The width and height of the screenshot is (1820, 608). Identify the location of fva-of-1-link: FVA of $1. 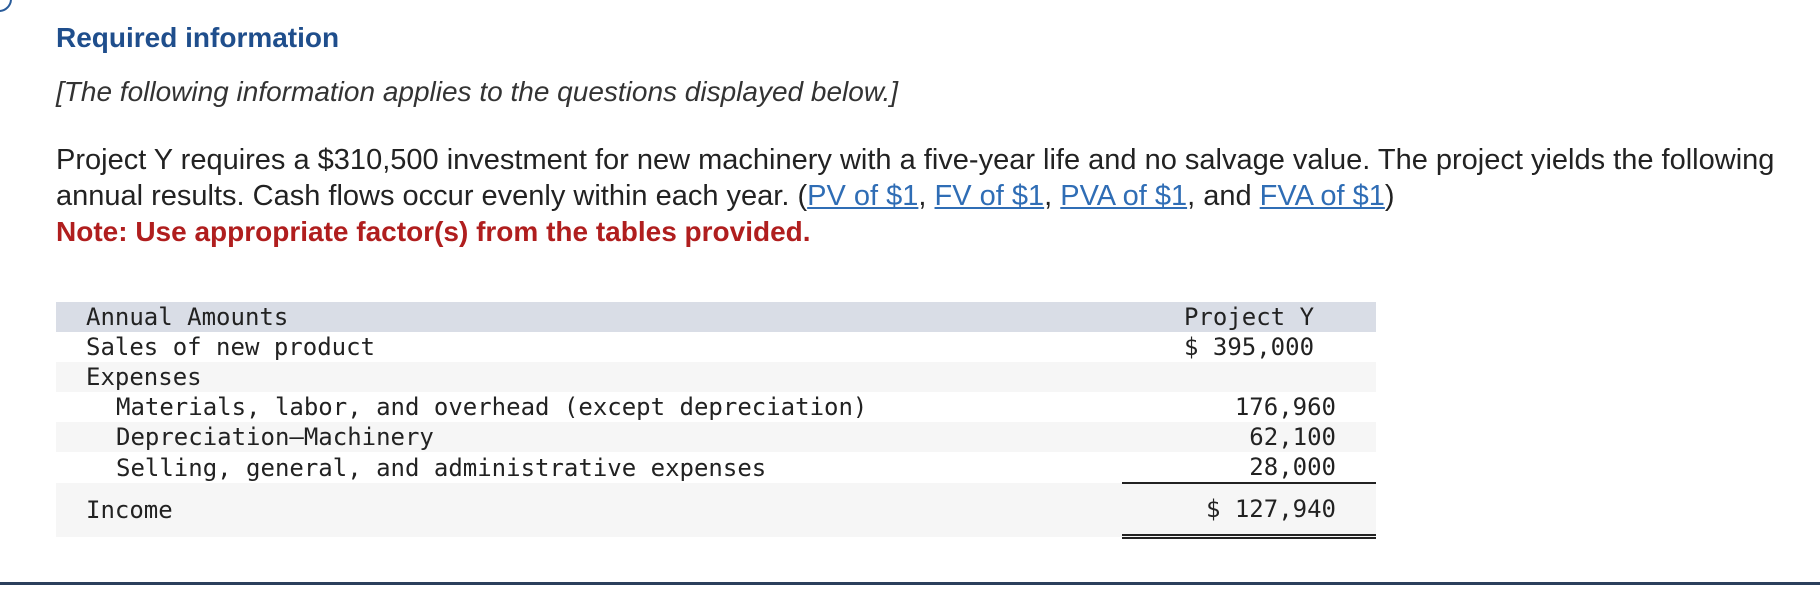
(1322, 196).